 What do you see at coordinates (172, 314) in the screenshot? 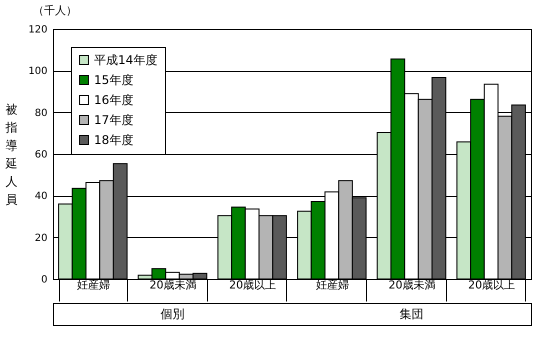
I see `text: 個別` at bounding box center [172, 314].